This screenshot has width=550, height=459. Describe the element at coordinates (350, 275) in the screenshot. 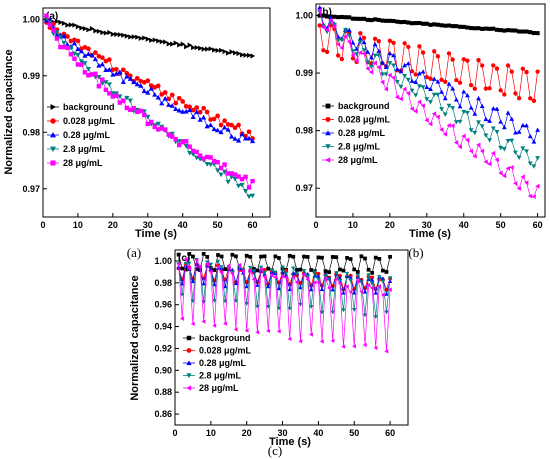

I see `panel-c-series-2-point` at that location.